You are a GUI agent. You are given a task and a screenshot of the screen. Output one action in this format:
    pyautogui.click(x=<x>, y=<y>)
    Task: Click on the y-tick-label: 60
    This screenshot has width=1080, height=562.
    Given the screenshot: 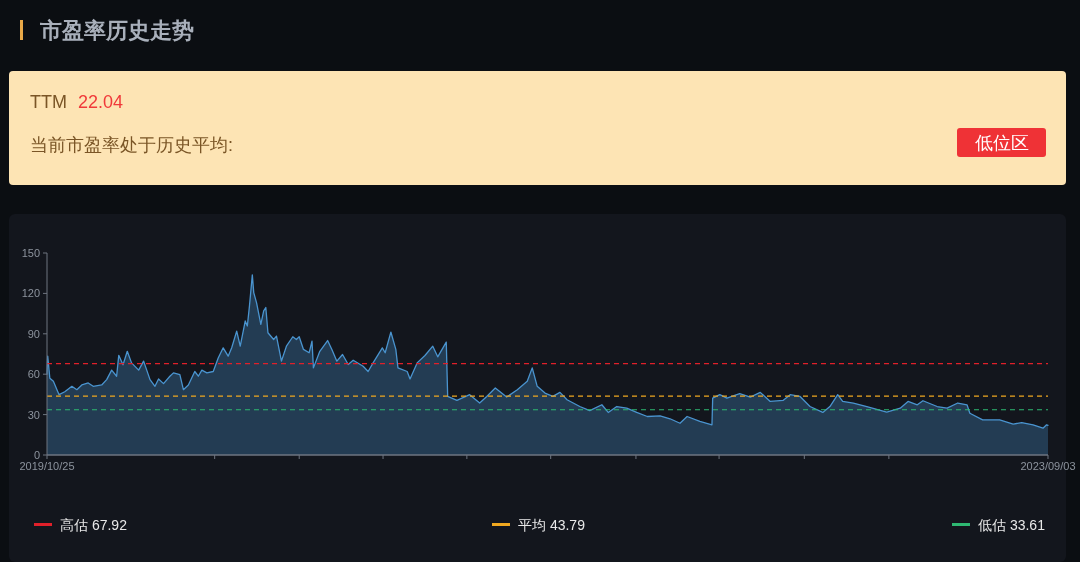 What is the action you would take?
    pyautogui.click(x=33, y=374)
    